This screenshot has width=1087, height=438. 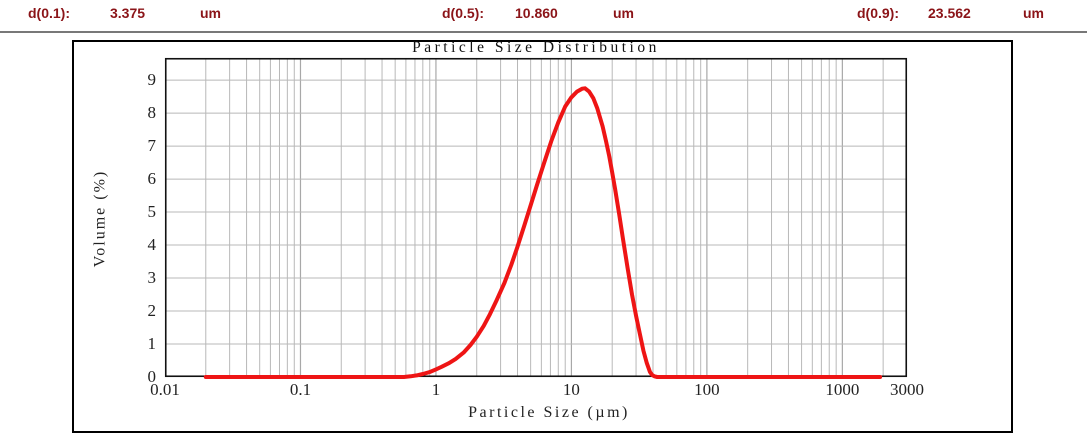 What do you see at coordinates (152, 113) in the screenshot?
I see `y-tick-label: 8` at bounding box center [152, 113].